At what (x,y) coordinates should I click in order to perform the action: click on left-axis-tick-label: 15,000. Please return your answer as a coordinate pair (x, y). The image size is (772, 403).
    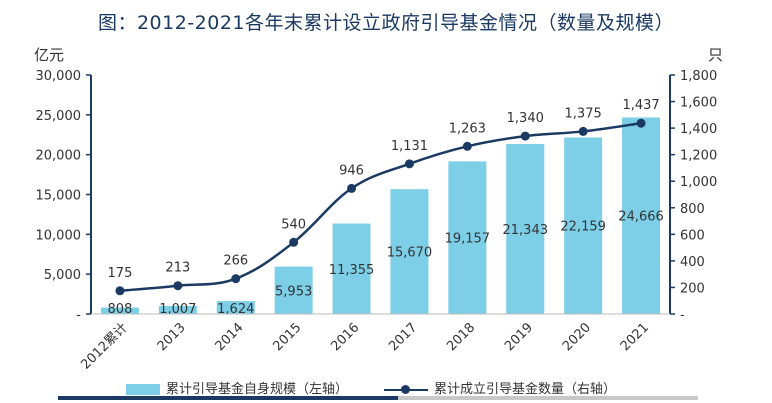
    Looking at the image, I should click on (59, 196).